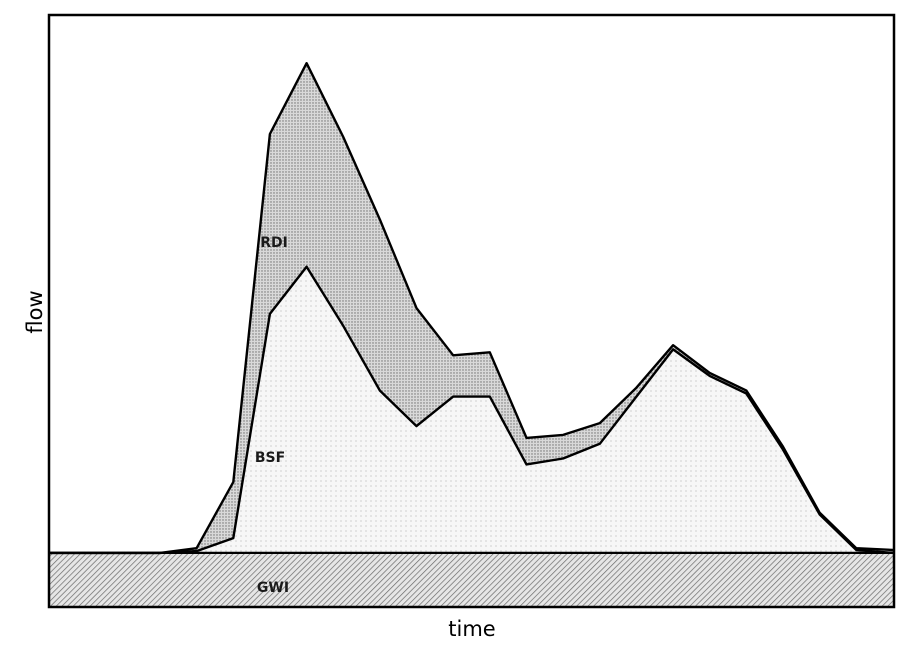 The width and height of the screenshot is (910, 659). I want to click on region-label-rdi: RDI, so click(274, 243).